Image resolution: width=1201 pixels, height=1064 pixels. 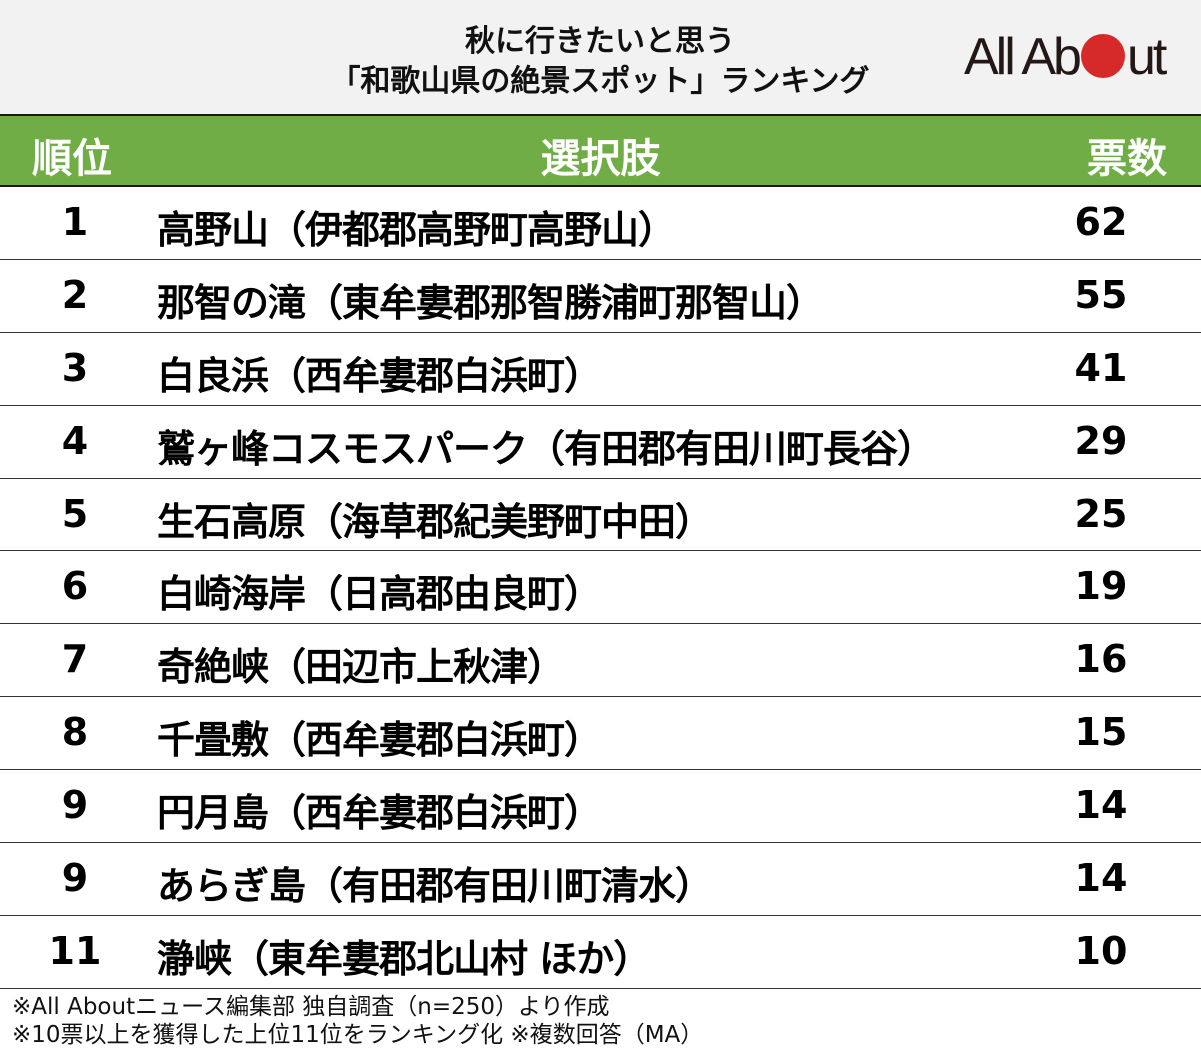 What do you see at coordinates (1101, 222) in the screenshot?
I see `votes-cell: 62` at bounding box center [1101, 222].